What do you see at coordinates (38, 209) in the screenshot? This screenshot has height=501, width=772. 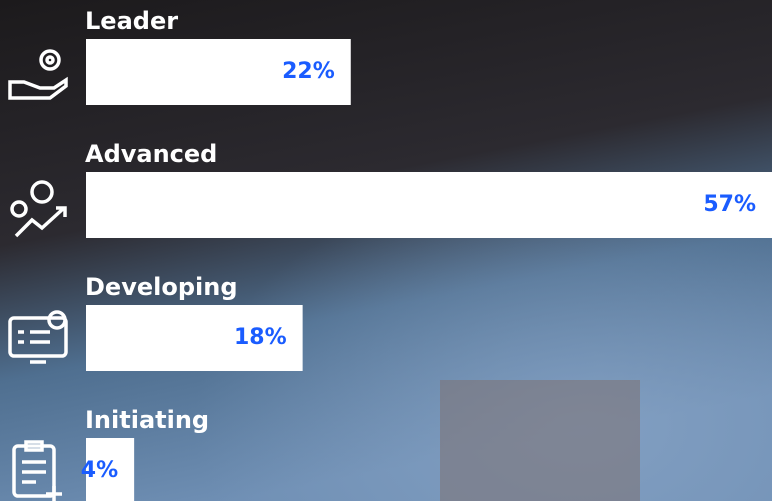 I see `icon-advanced` at bounding box center [38, 209].